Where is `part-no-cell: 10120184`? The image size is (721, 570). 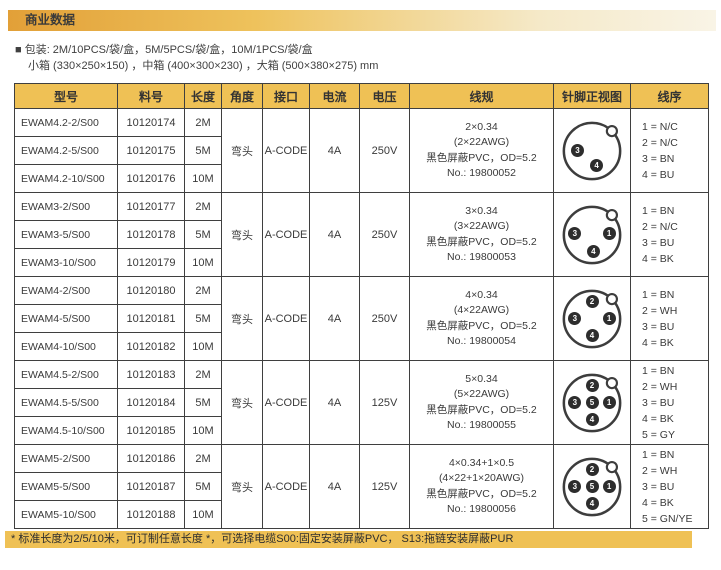 part-no-cell: 10120184 is located at coordinates (151, 402).